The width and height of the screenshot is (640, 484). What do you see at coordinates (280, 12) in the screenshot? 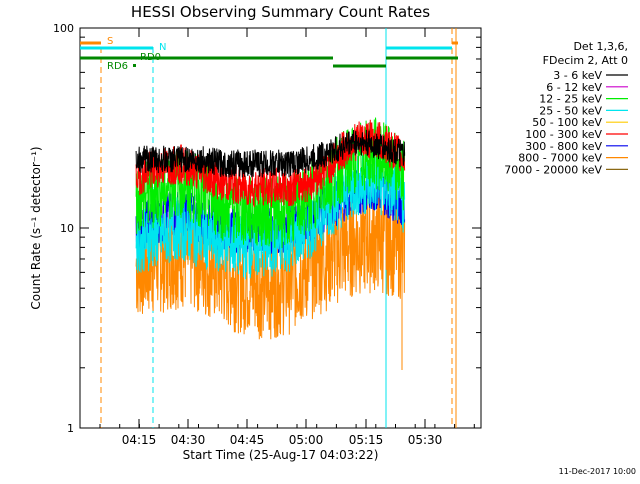
I see `chart-title: HESSI Observing Summary Count Rates` at bounding box center [280, 12].